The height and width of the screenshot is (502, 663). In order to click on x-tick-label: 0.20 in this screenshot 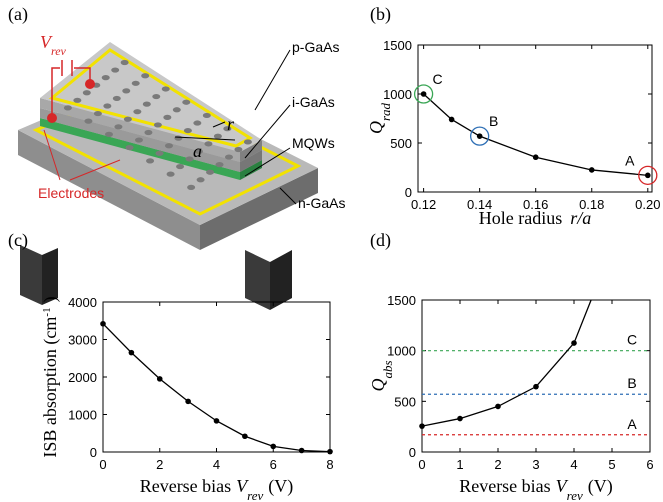, I will do `click(647, 204)`.